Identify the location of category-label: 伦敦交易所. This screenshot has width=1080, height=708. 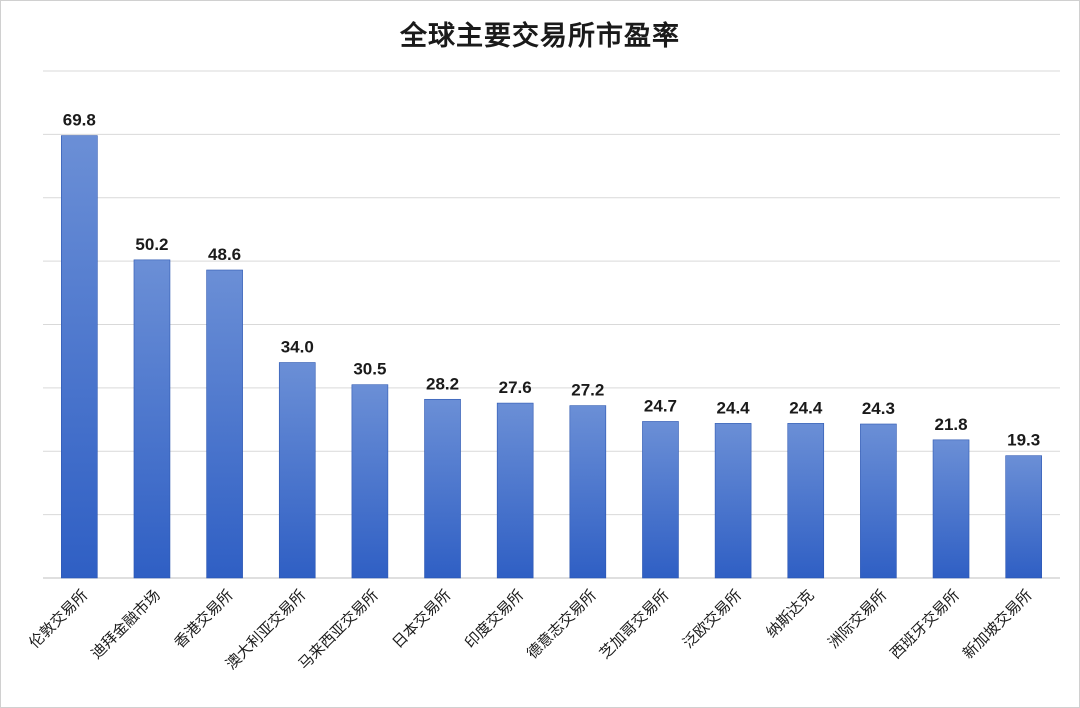
(58, 619).